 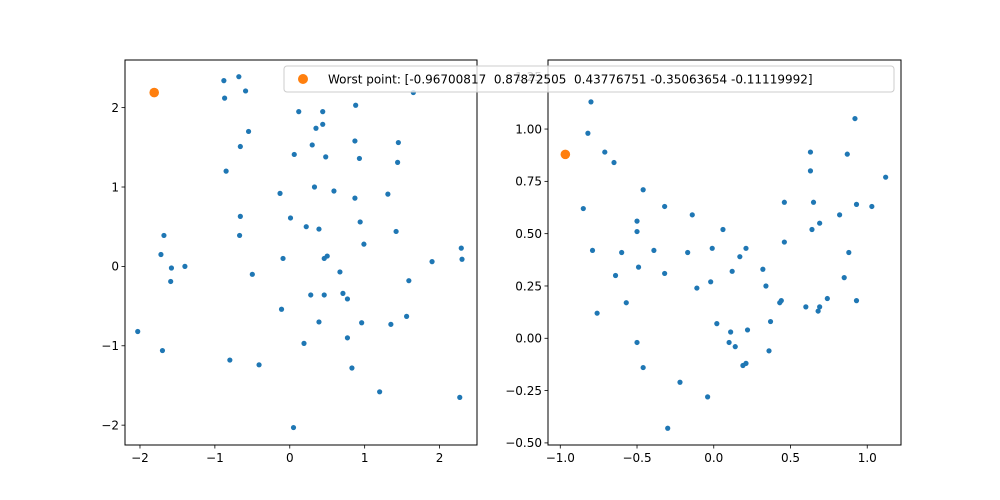 What do you see at coordinates (140, 458) in the screenshot?
I see `ax1-x-tick-label: −2` at bounding box center [140, 458].